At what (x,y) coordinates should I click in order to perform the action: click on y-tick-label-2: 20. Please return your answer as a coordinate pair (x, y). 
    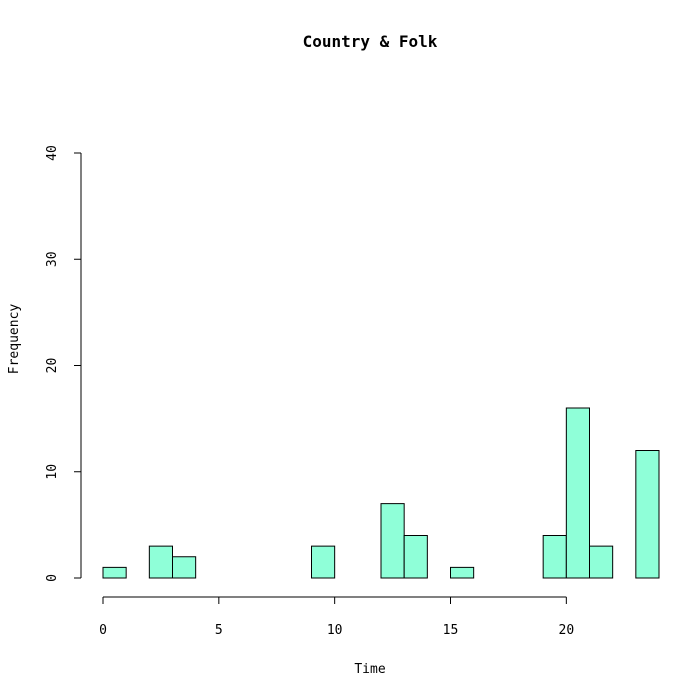
    Looking at the image, I should click on (52, 366).